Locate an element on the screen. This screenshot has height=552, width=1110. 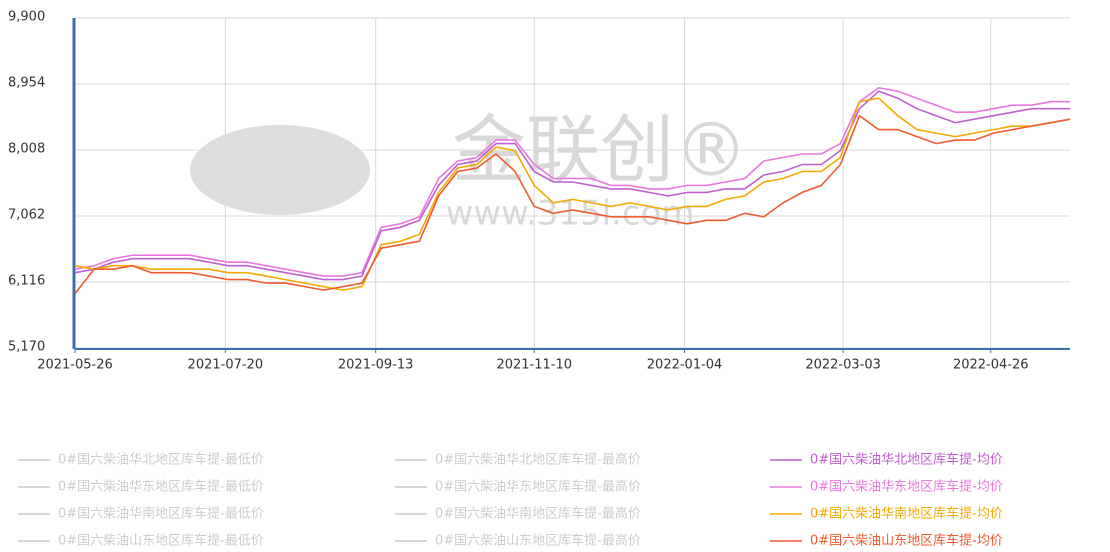
x-tick-label: 2022-03-03 is located at coordinates (843, 365).